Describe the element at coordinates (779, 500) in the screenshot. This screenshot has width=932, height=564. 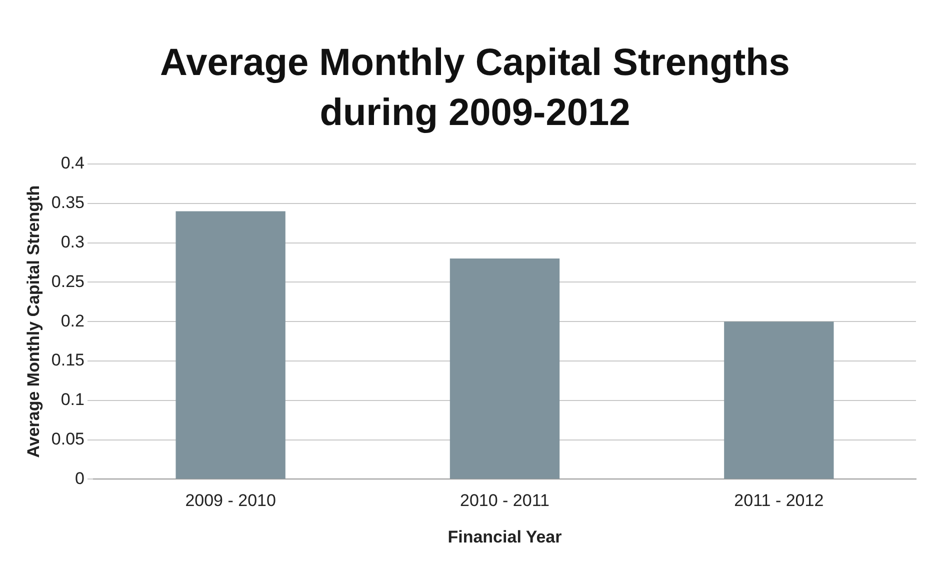
I see `x-tick-label: 2011 - 2012` at that location.